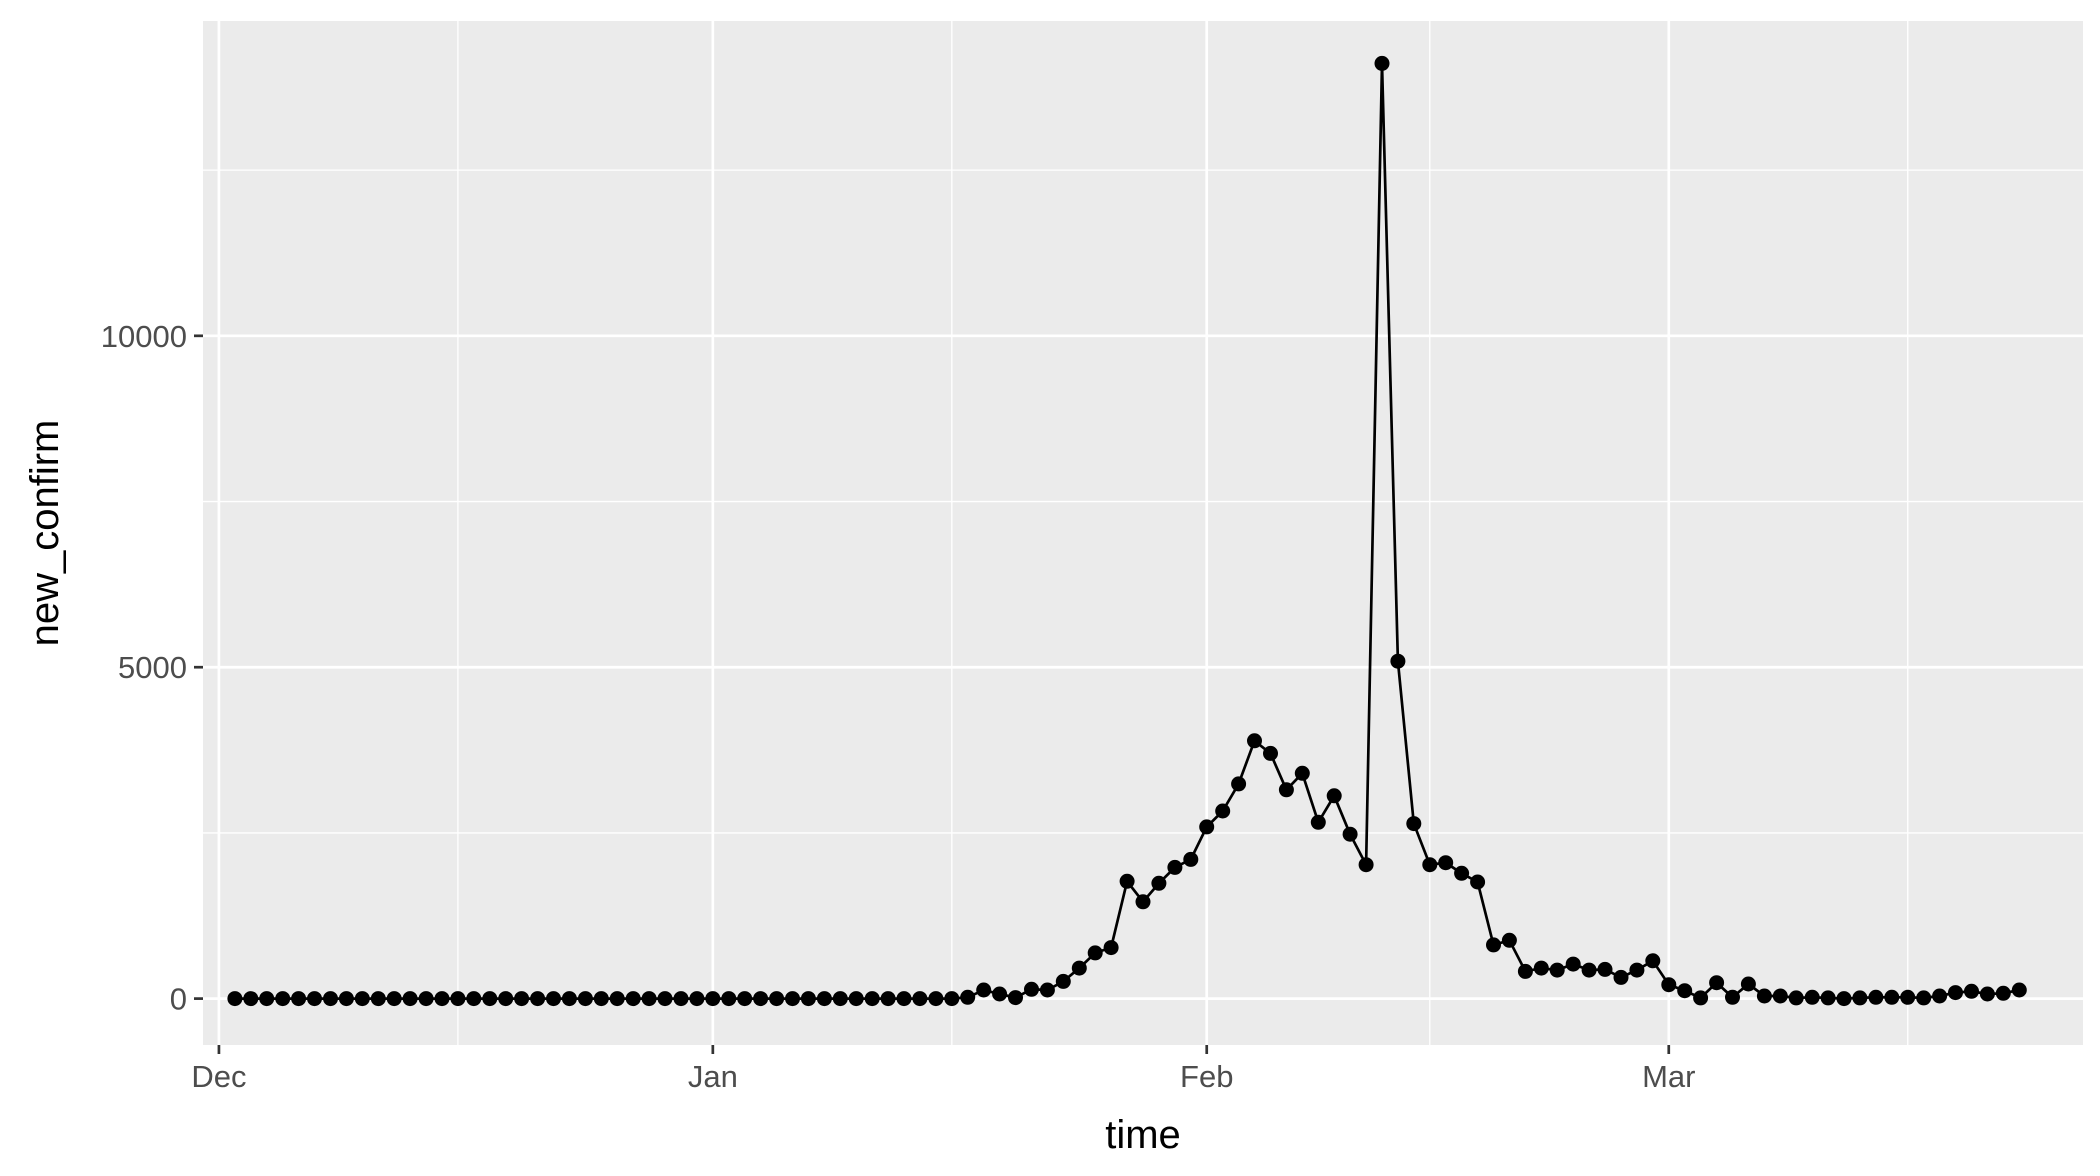 The width and height of the screenshot is (2100, 1176). Describe the element at coordinates (1668, 1076) in the screenshot. I see `x-tick-label: Mar` at that location.